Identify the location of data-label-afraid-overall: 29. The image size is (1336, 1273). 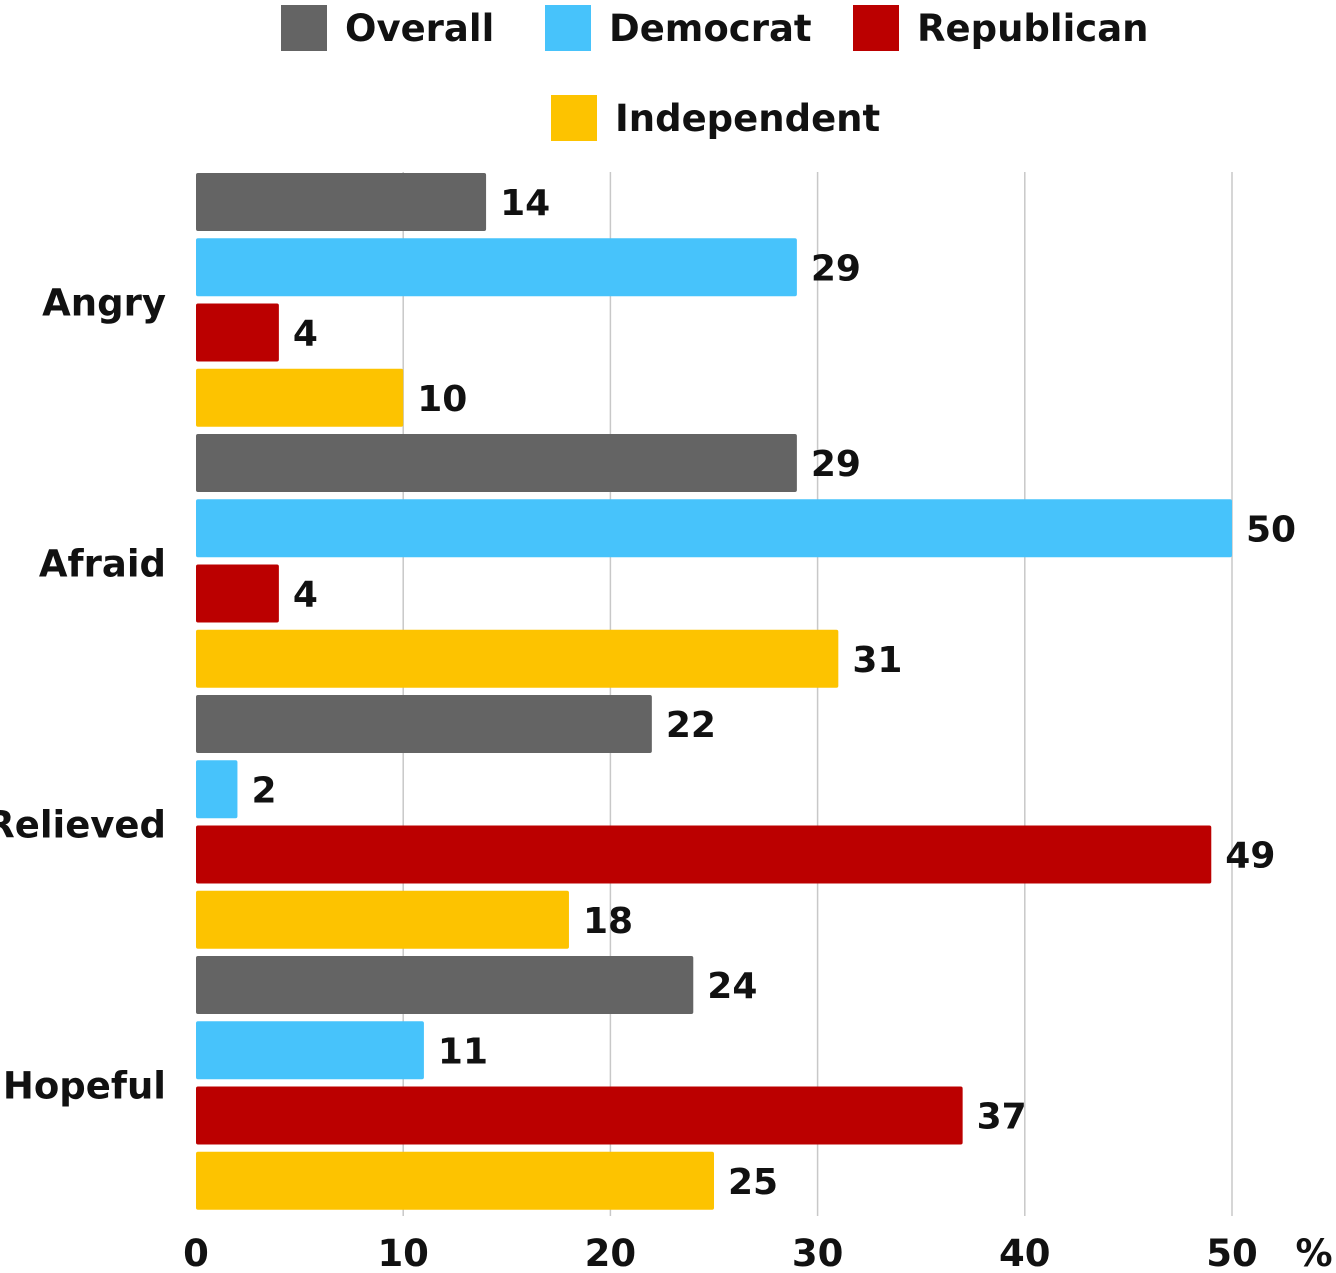
(836, 464).